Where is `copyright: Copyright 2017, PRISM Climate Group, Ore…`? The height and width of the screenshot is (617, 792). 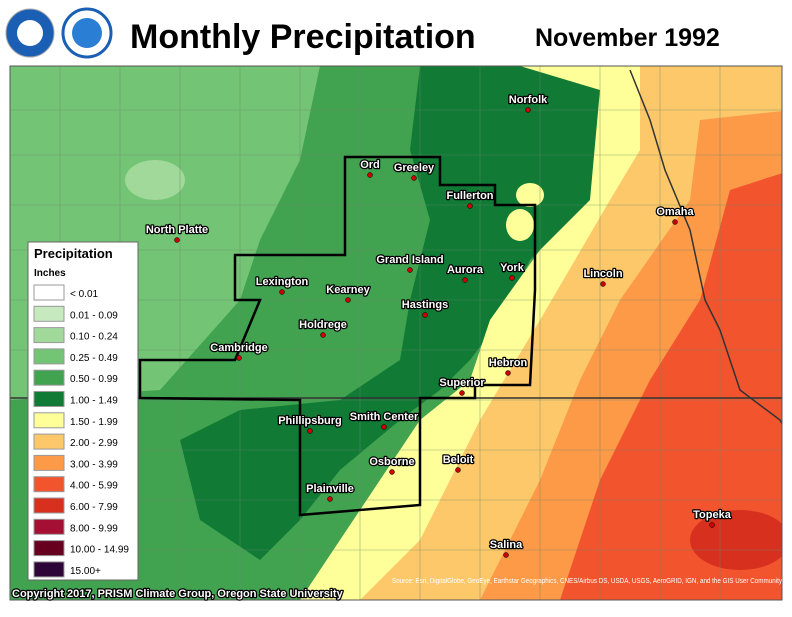 copyright: Copyright 2017, PRISM Climate Group, Ore… is located at coordinates (178, 594).